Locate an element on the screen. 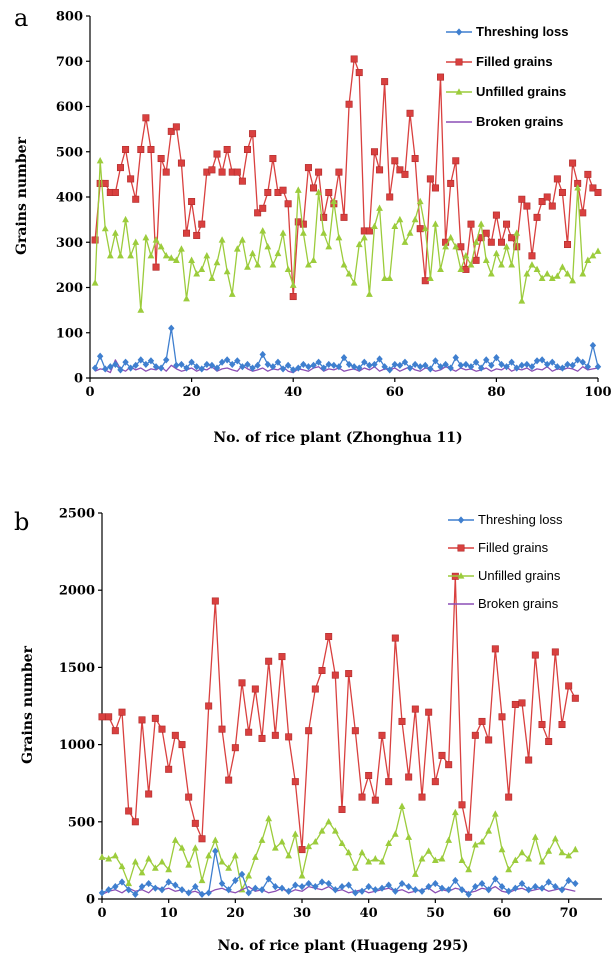 Image resolution: width=615 pixels, height=964 pixels. x-tick-label: 40 is located at coordinates (369, 913).